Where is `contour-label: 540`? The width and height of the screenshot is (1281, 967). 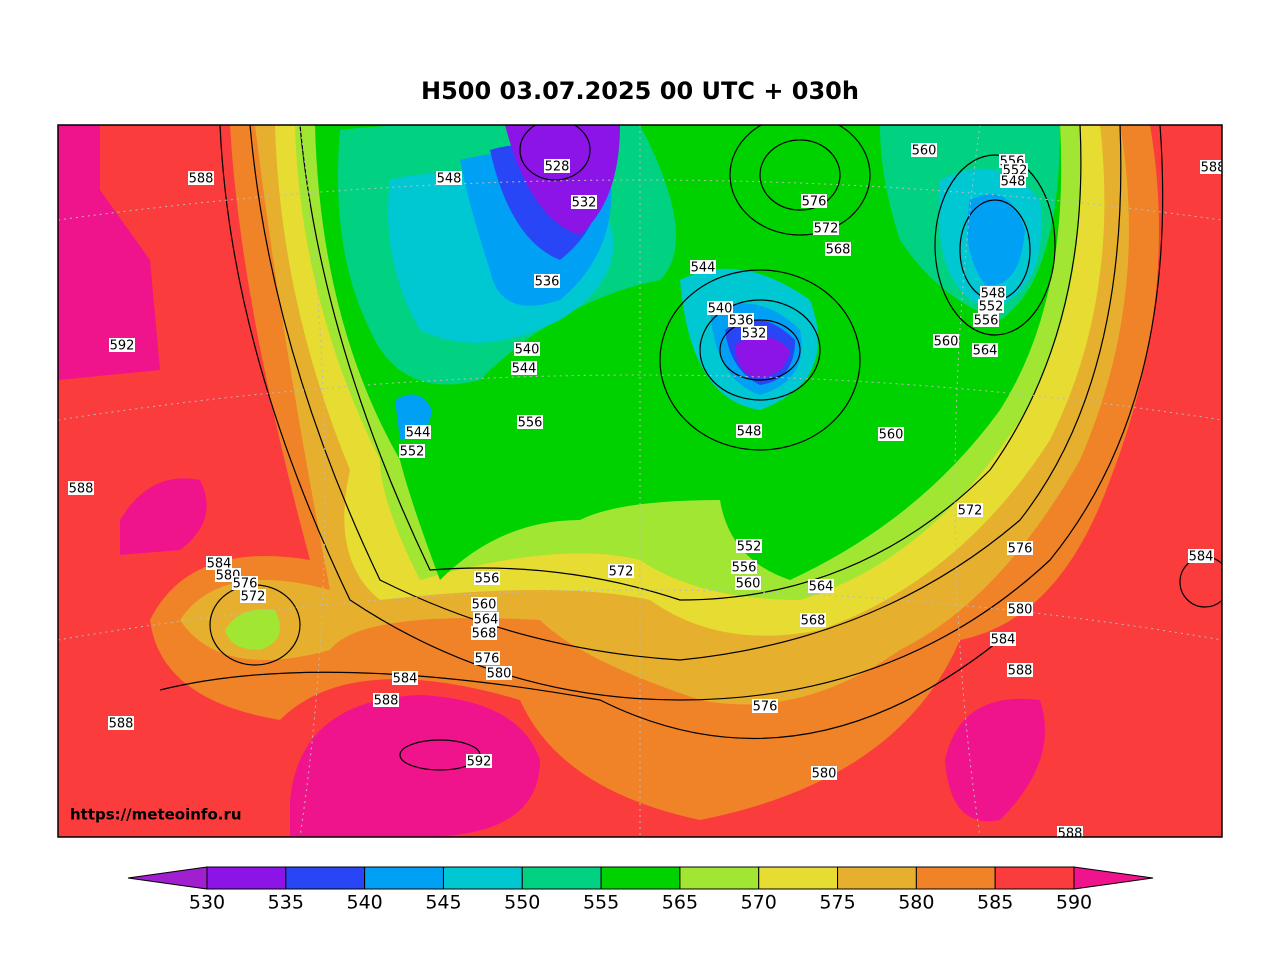
contour-label: 540 is located at coordinates (720, 309).